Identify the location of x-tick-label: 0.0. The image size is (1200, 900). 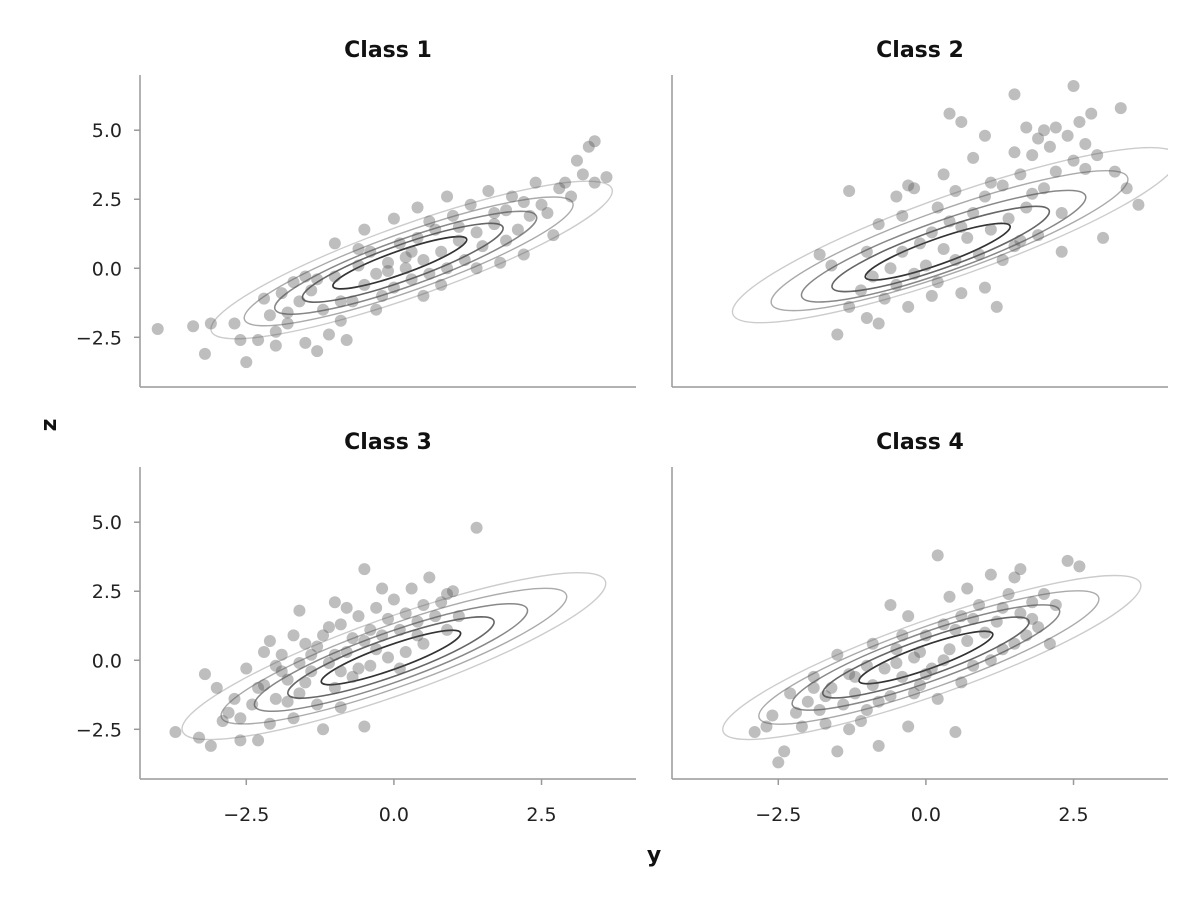
(394, 815).